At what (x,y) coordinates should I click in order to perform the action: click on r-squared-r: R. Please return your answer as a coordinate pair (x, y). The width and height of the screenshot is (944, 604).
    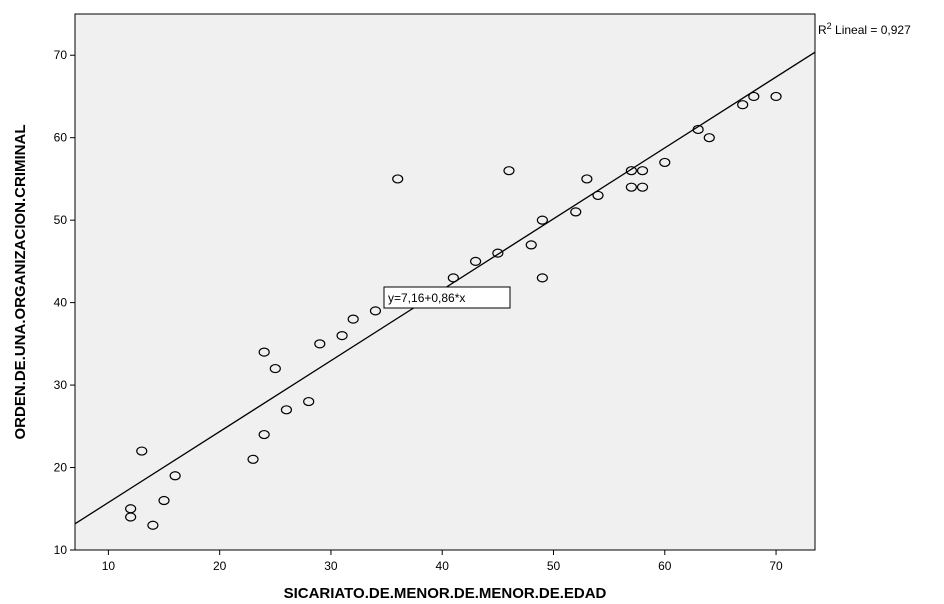
    Looking at the image, I should click on (822, 30).